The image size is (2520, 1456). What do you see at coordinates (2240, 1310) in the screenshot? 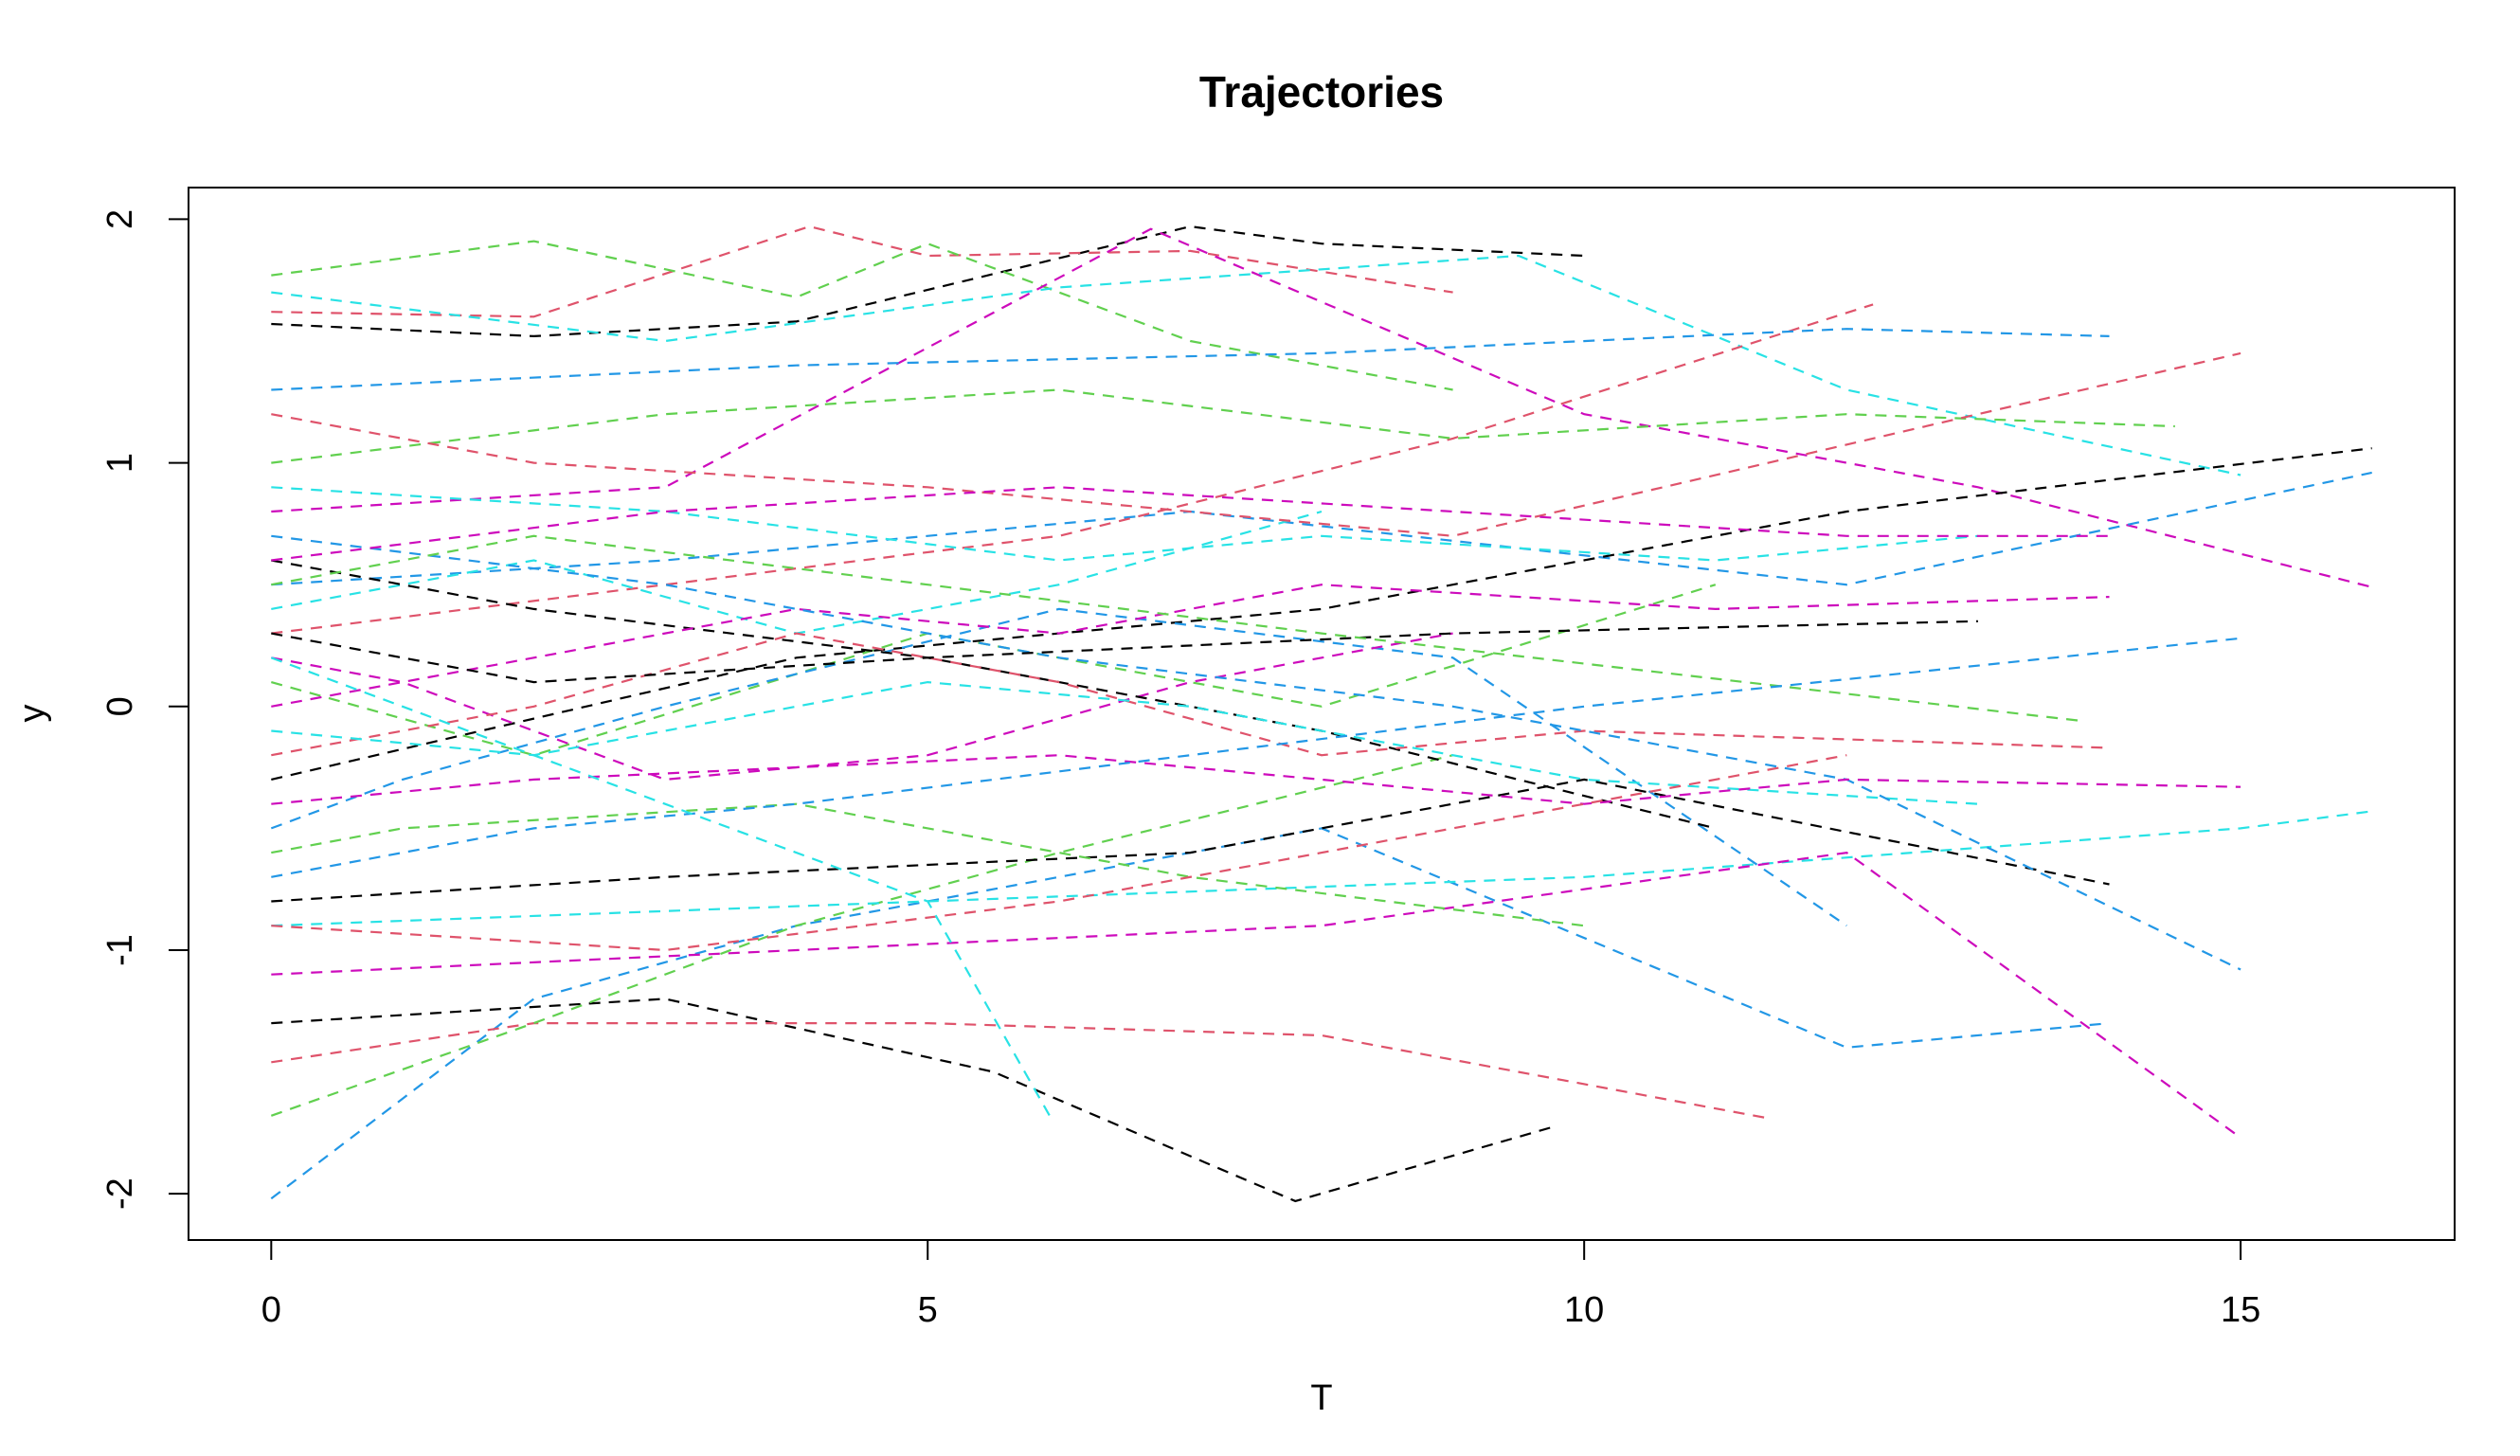
I see `x-tick-label: 15` at bounding box center [2240, 1310].